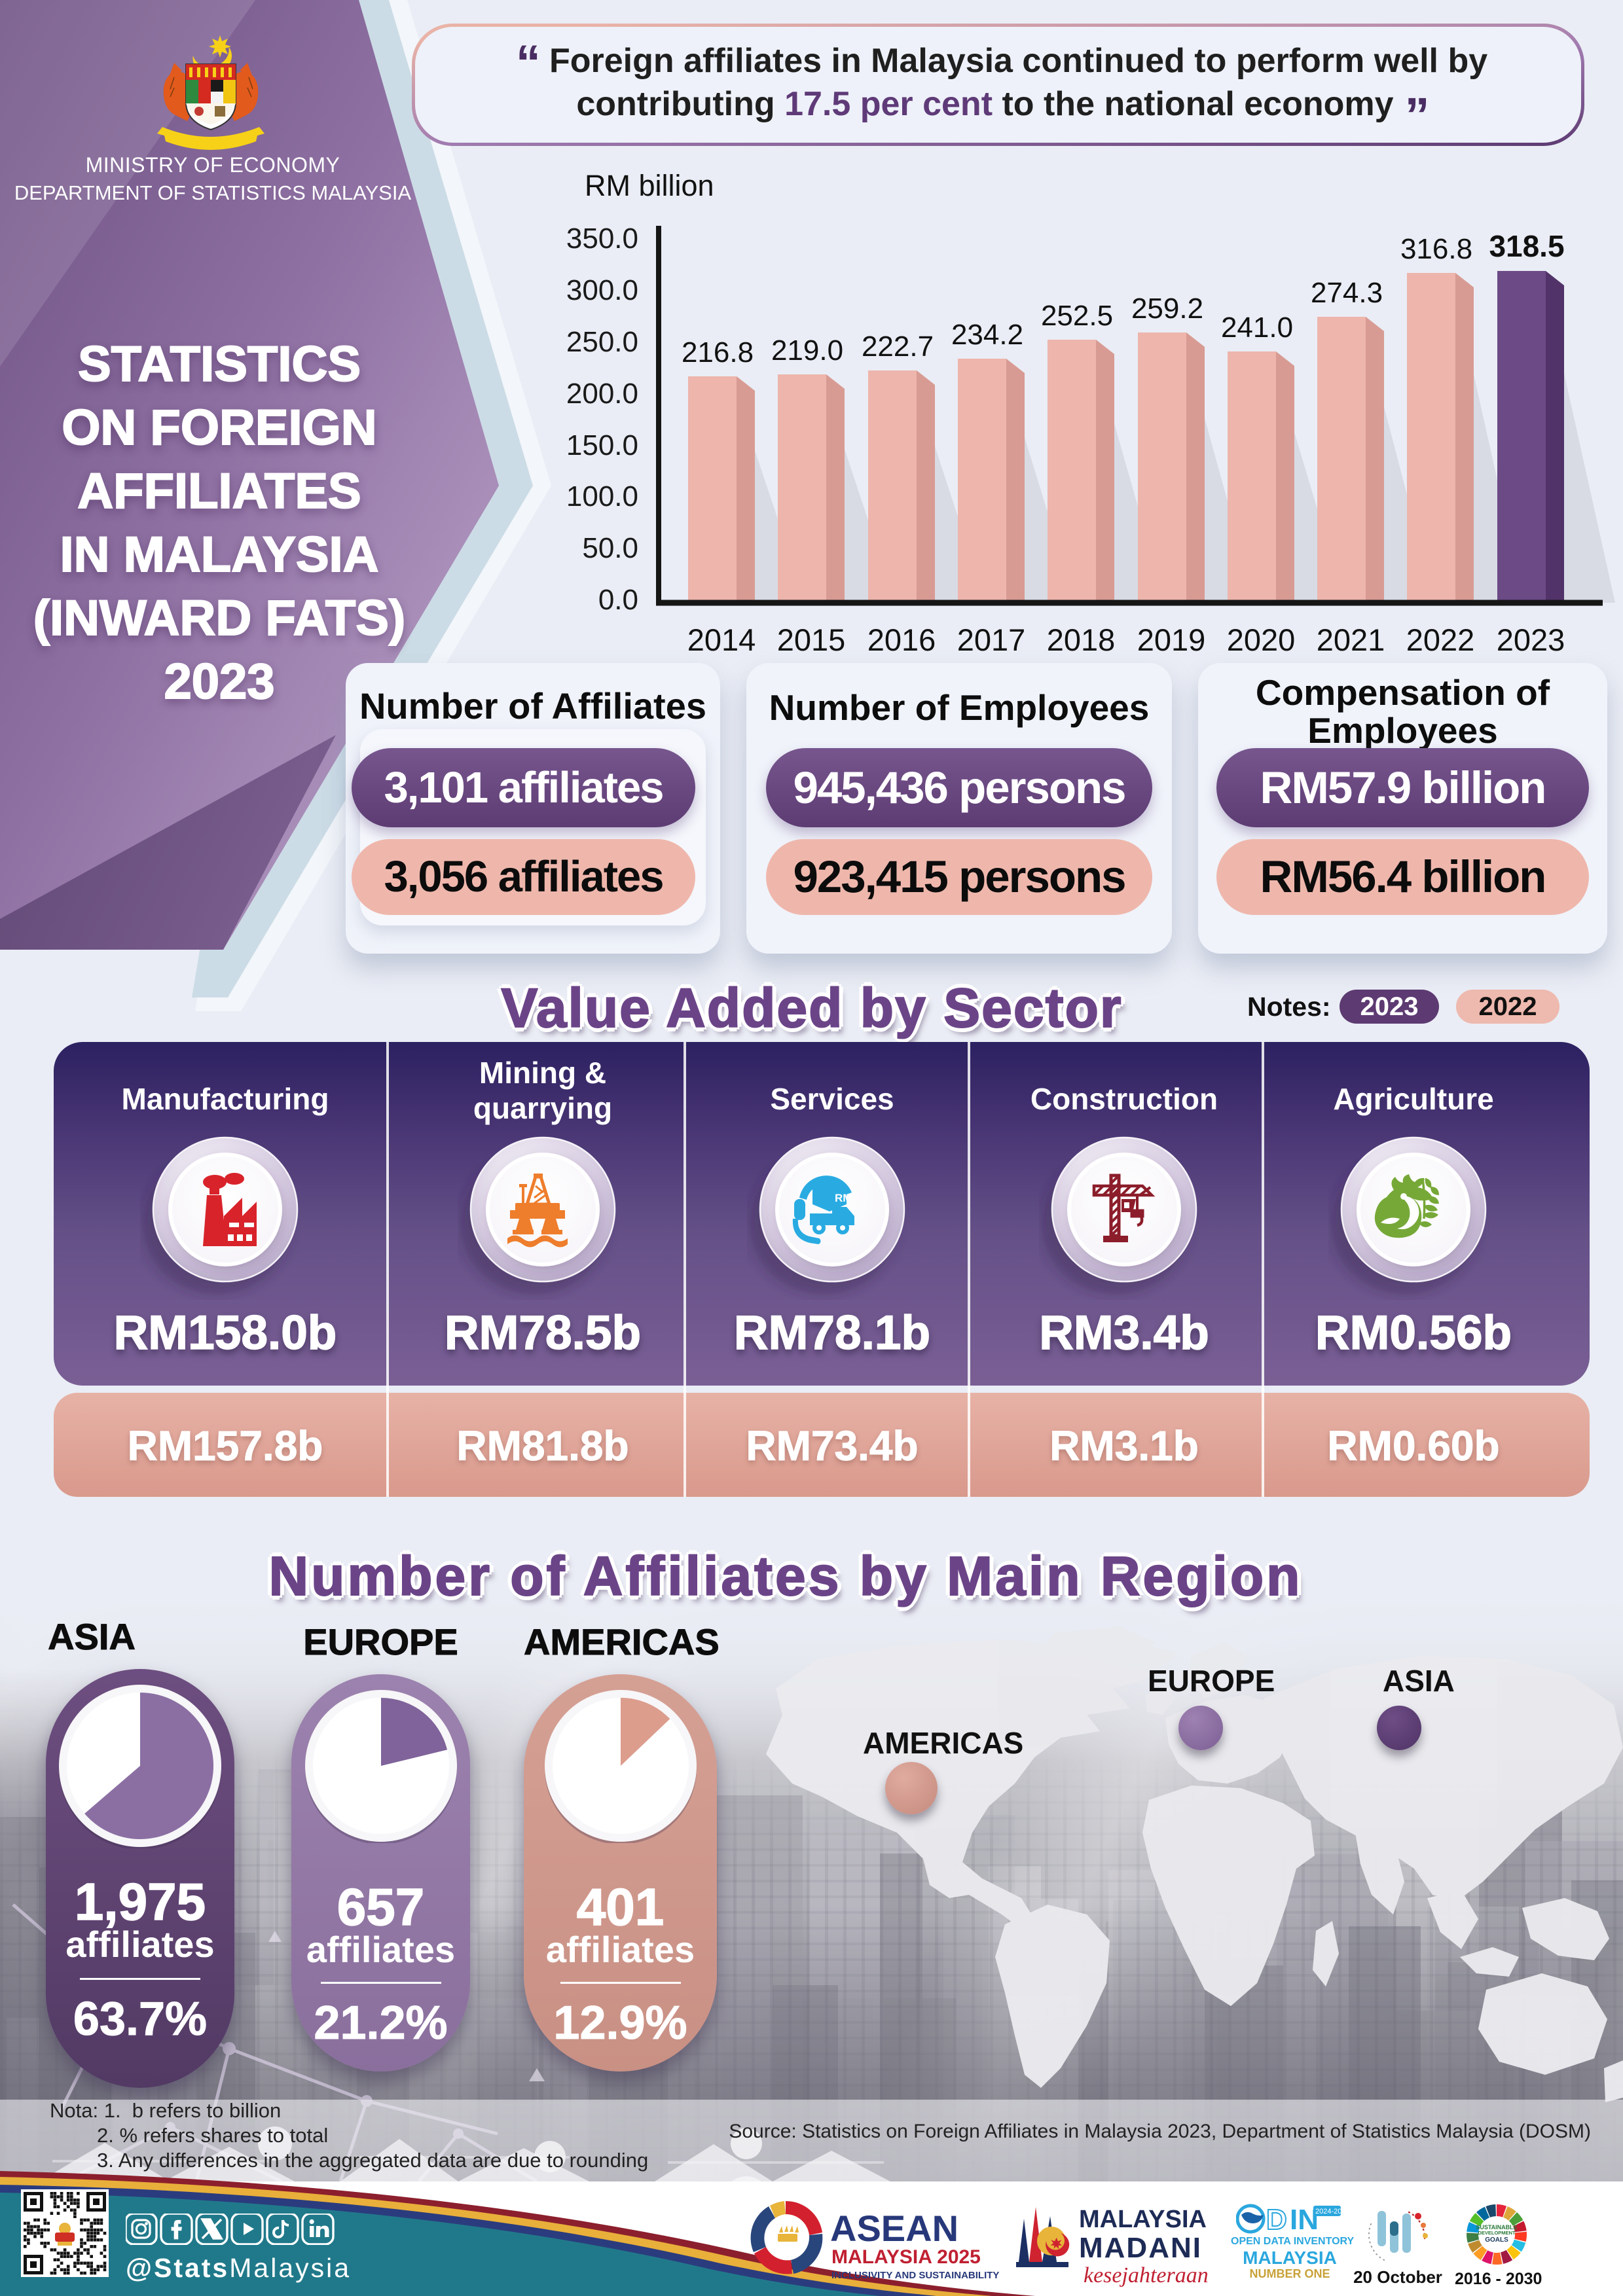 This screenshot has height=2296, width=1623. I want to click on svg-text: 300.0, so click(602, 290).